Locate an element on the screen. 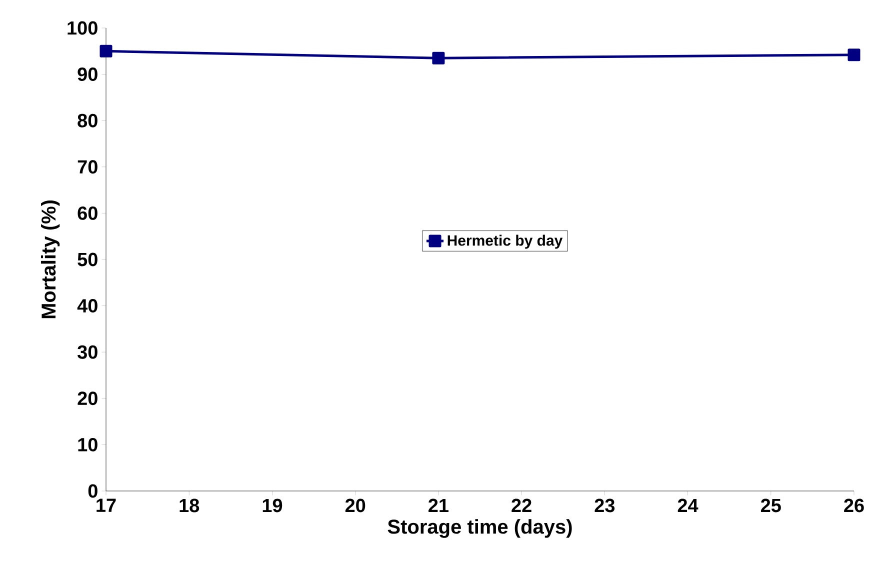 Image resolution: width=875 pixels, height=577 pixels. legend-label: Hermetic by day is located at coordinates (505, 241).